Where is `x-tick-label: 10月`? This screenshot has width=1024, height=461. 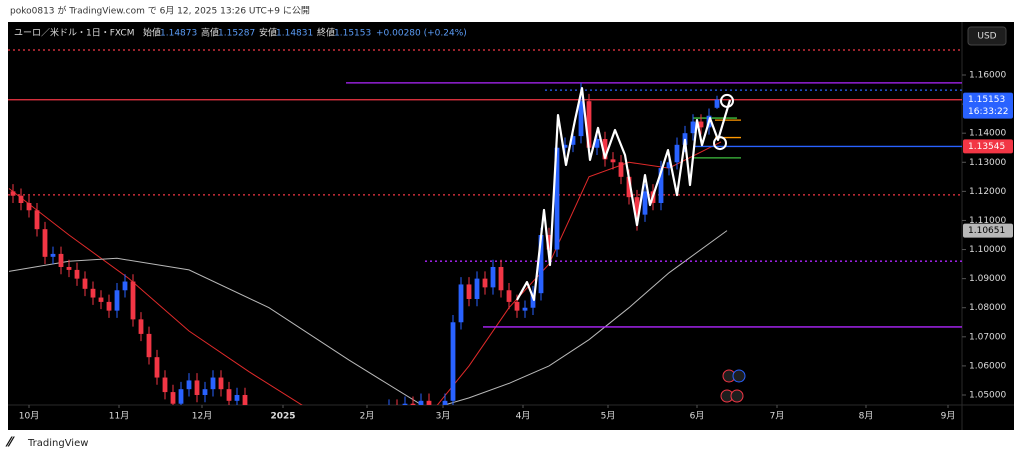
x-tick-label: 10月 is located at coordinates (29, 416).